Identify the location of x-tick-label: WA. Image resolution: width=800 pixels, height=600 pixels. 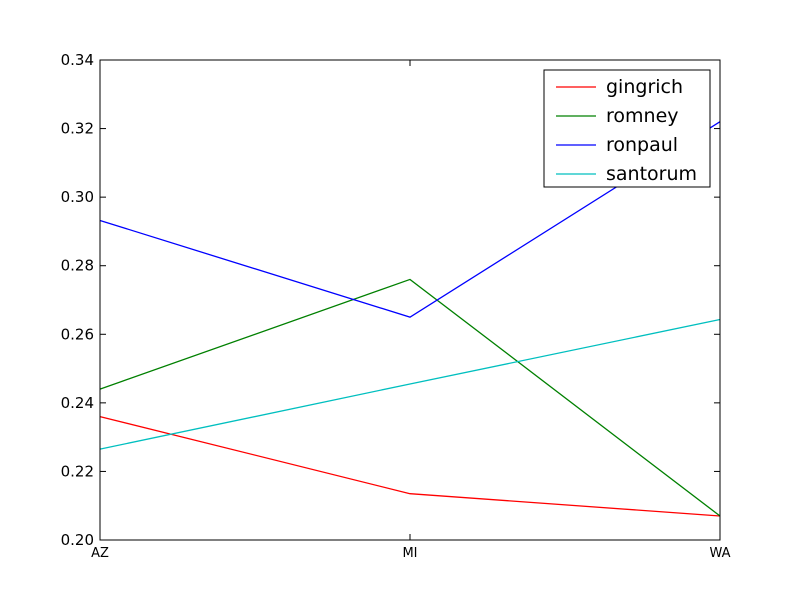
(719, 553).